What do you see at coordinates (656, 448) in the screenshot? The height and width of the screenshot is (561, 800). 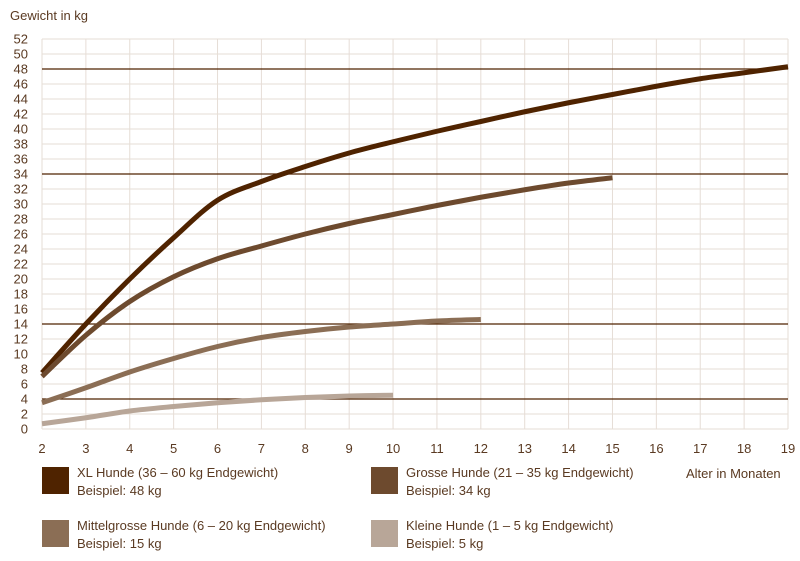 I see `x-tick-label: 16` at bounding box center [656, 448].